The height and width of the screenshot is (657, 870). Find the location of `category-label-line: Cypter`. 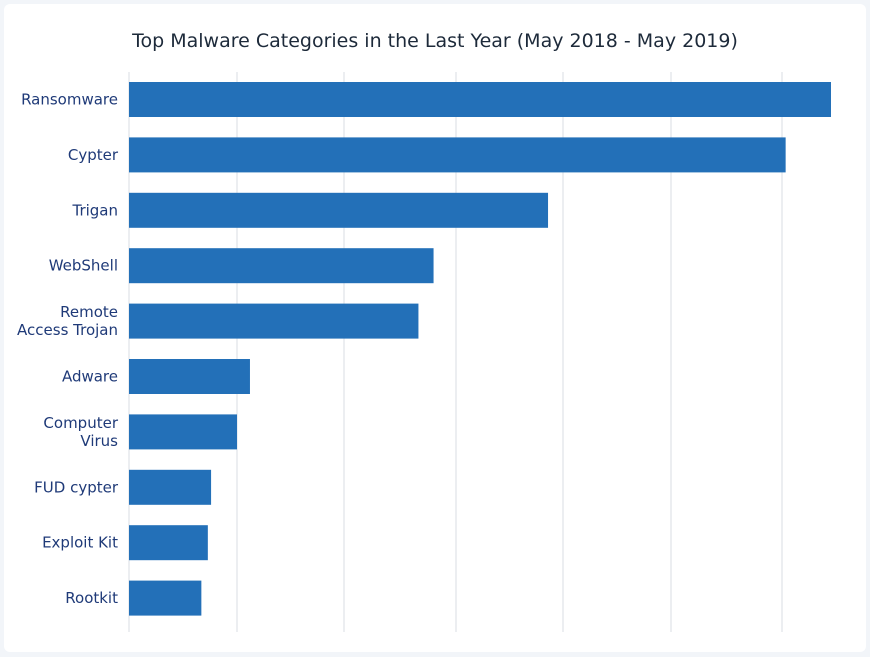

category-label-line: Cypter is located at coordinates (93, 155).